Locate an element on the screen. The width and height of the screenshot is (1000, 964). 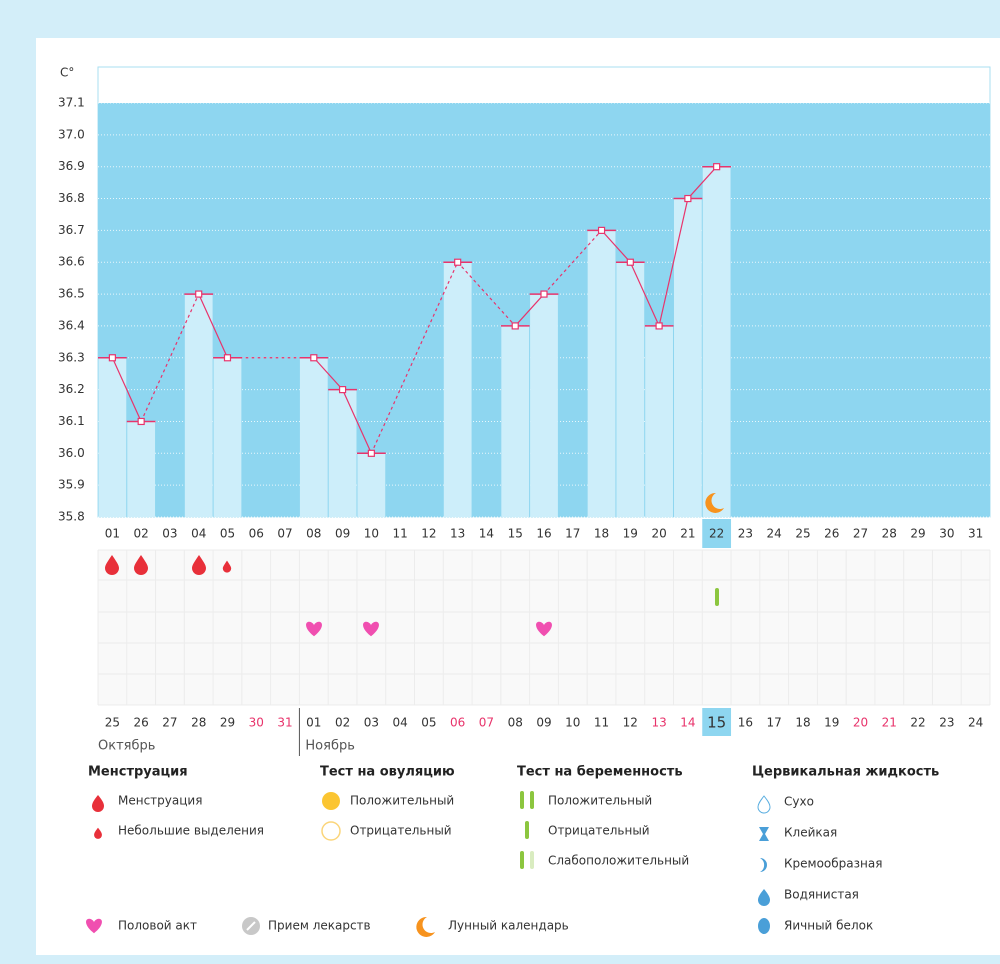
y-tick-label: 35.8 is located at coordinates (71, 517).